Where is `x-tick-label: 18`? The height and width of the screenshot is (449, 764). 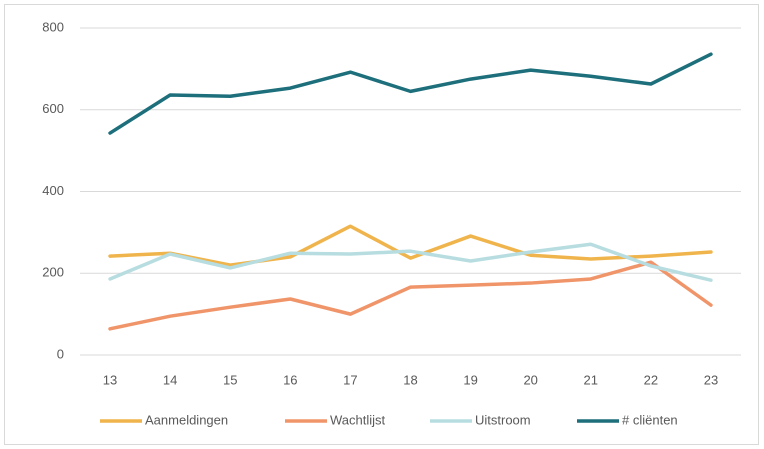
x-tick-label: 18 is located at coordinates (410, 379).